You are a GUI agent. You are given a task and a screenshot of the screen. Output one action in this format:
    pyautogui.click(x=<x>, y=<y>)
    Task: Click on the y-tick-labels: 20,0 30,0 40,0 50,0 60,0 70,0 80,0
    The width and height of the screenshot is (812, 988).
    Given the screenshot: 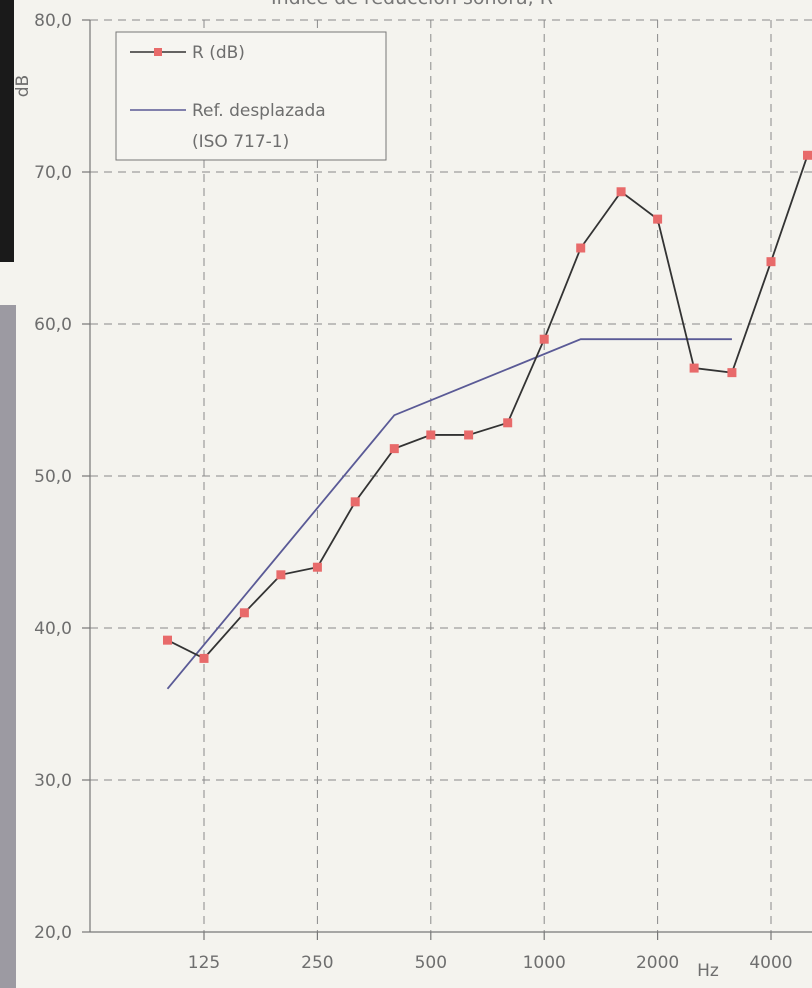 What is the action you would take?
    pyautogui.click(x=53, y=477)
    